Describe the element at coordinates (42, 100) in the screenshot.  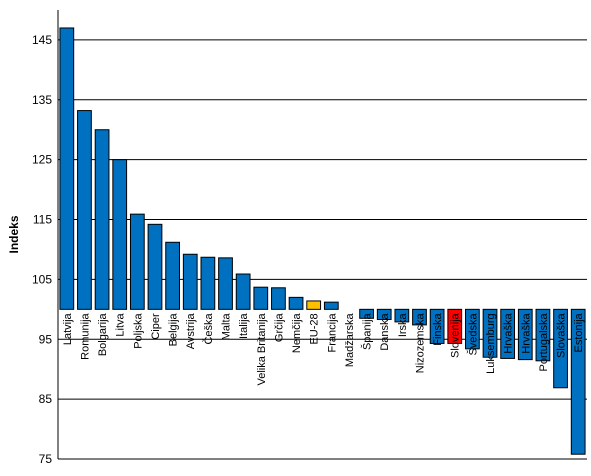
I see `y-tick-label: 135` at that location.